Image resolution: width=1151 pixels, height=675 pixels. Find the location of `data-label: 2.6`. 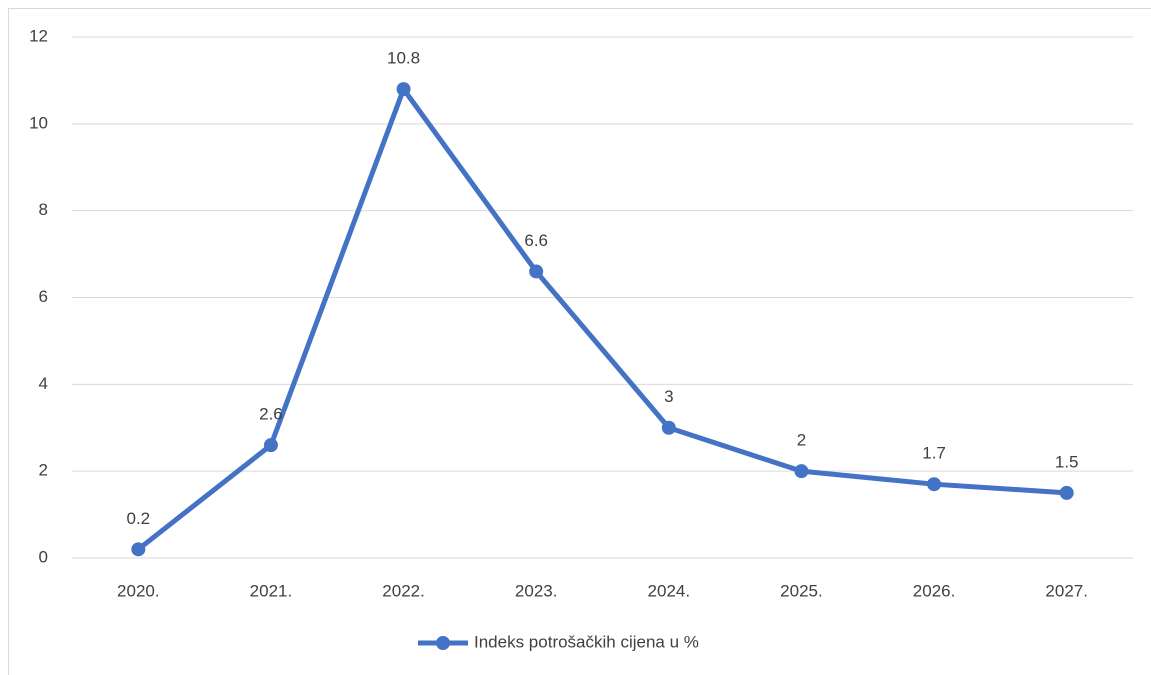

data-label: 2.6 is located at coordinates (271, 414).